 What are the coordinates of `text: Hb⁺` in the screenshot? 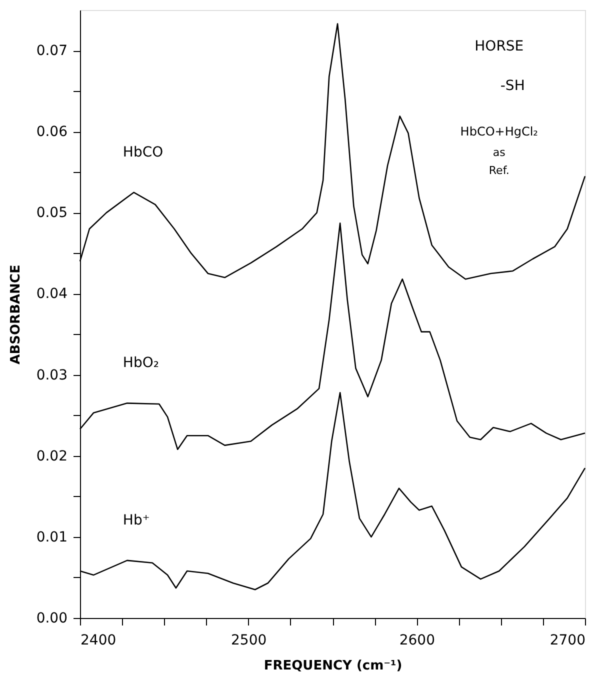 It's located at (136, 520).